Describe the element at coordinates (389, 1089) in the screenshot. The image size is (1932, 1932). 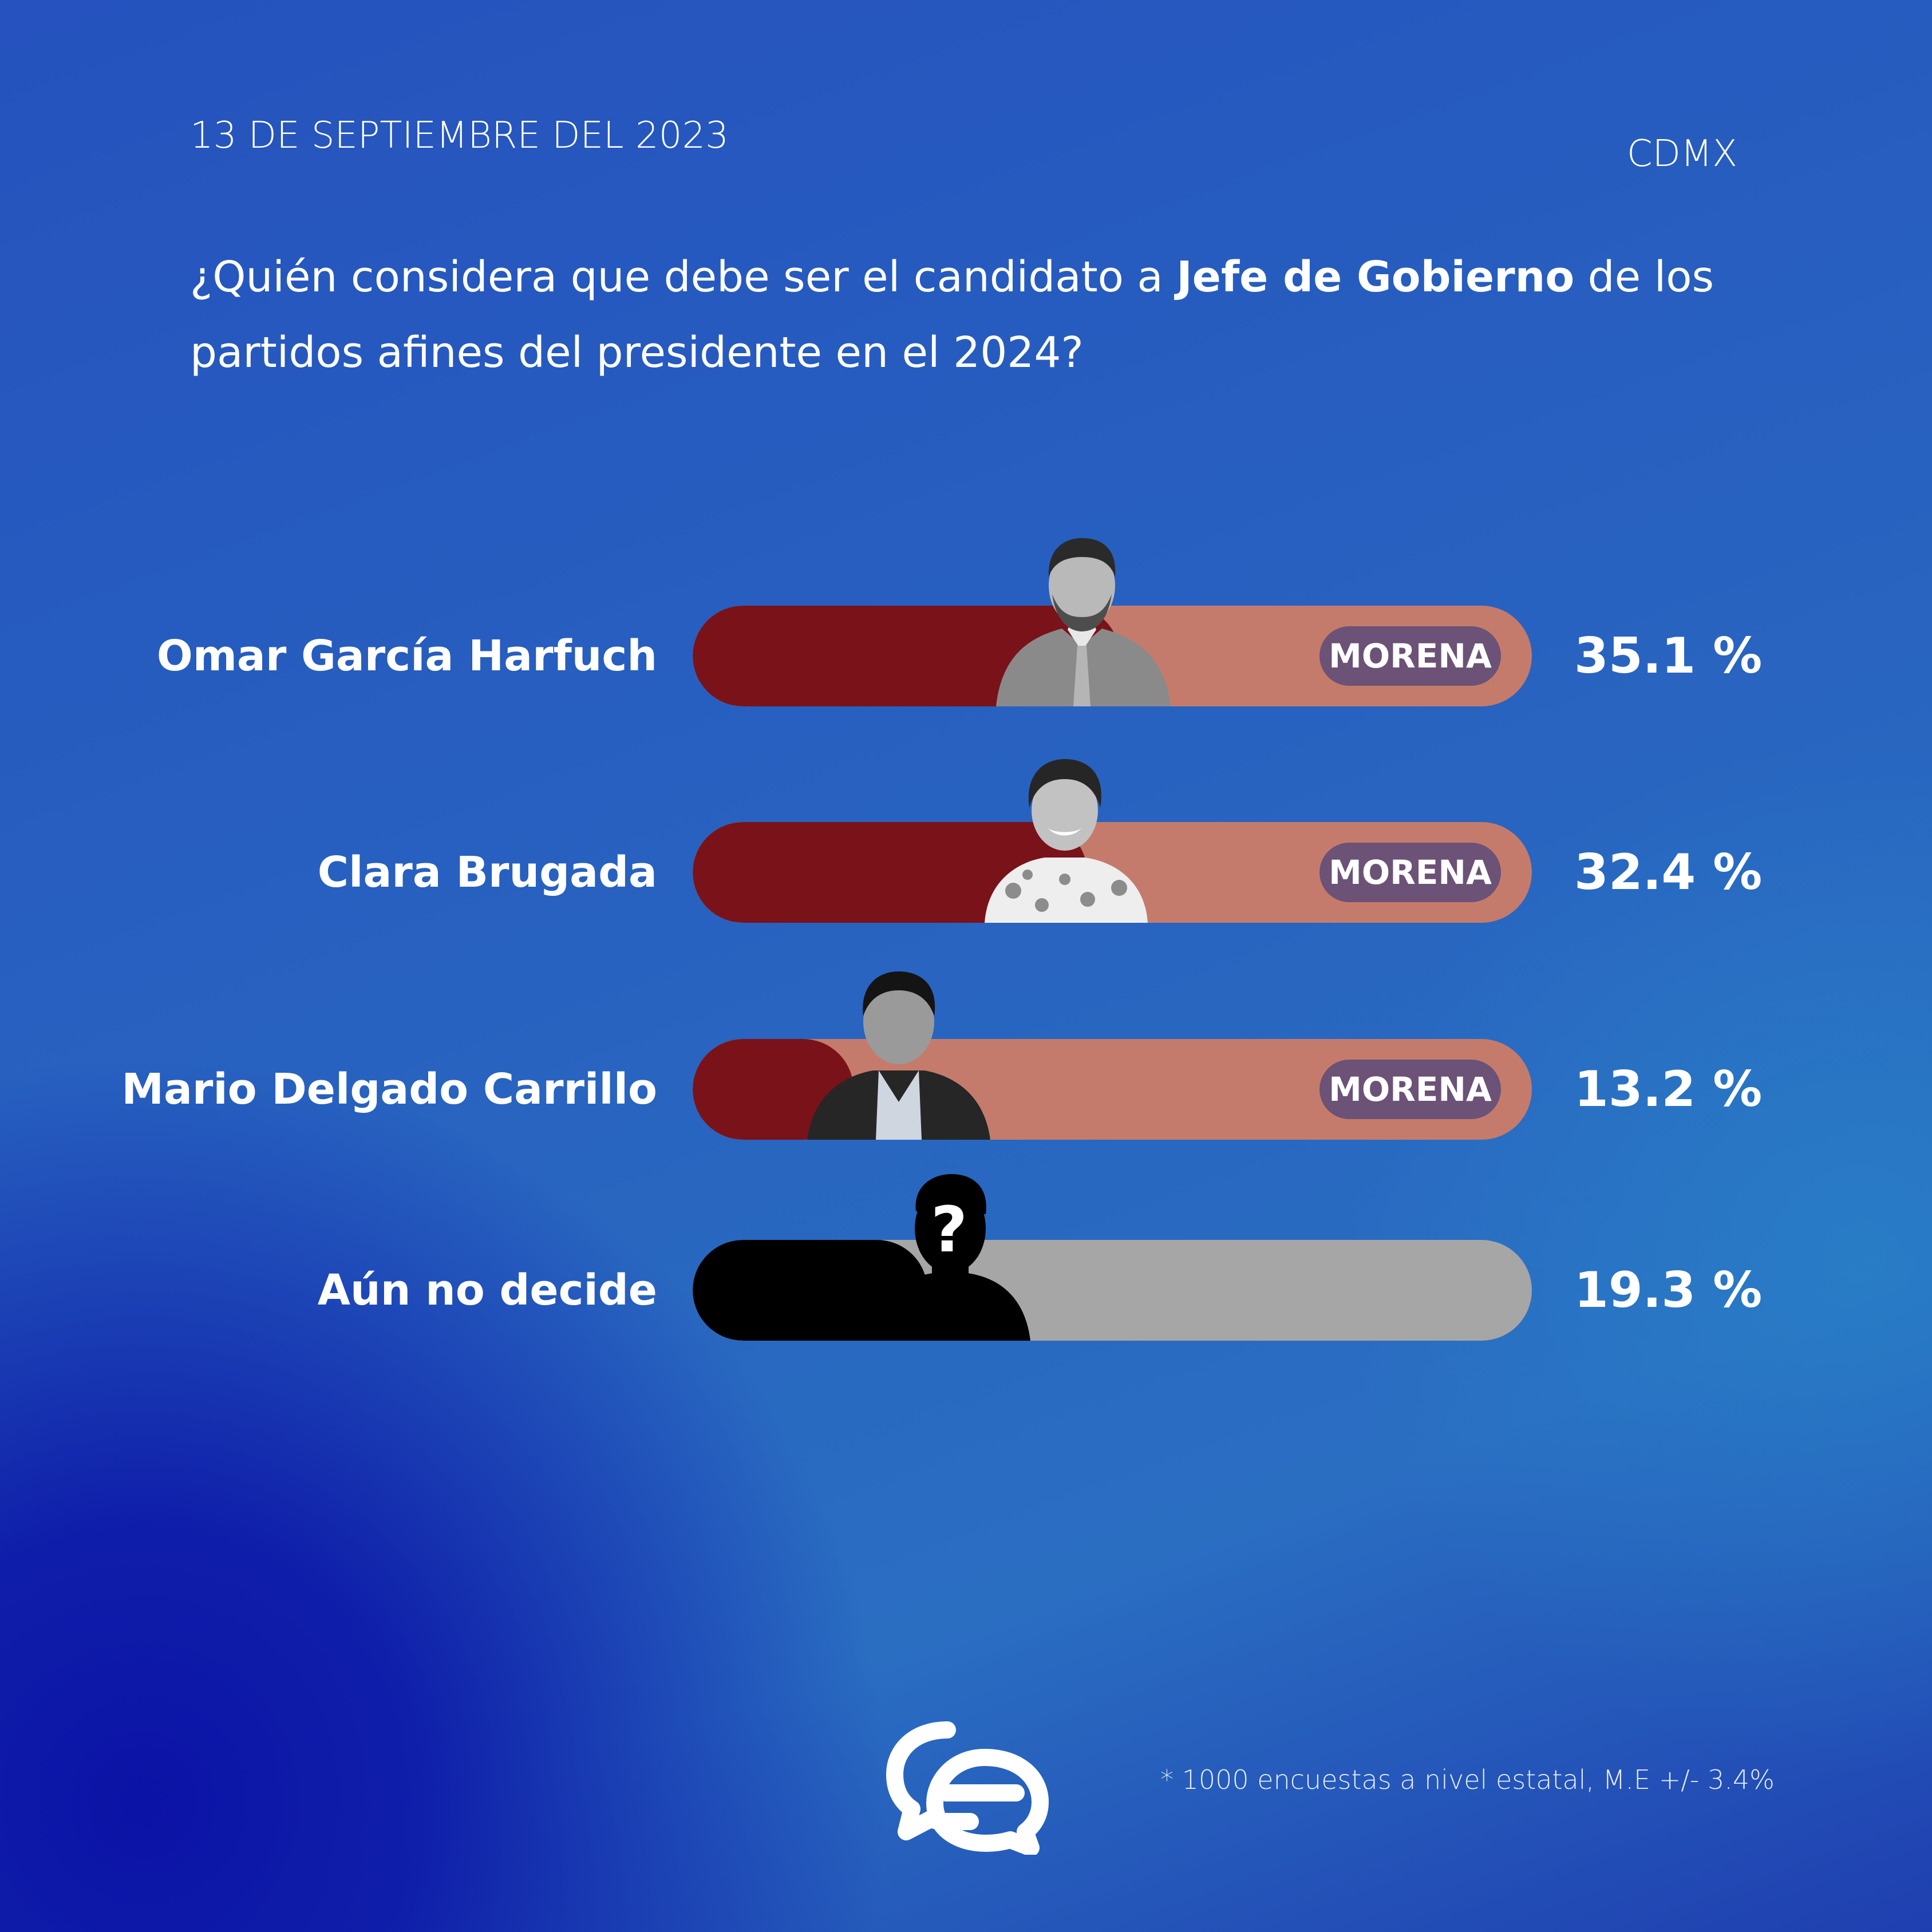
I see `candidate-name: Mario Delgado Carrillo` at that location.